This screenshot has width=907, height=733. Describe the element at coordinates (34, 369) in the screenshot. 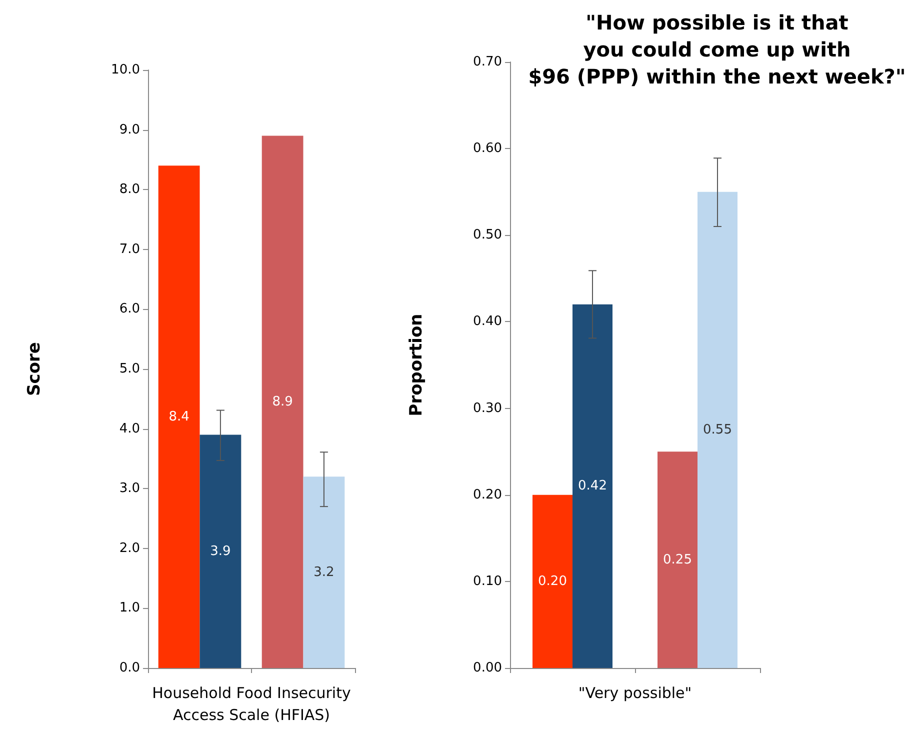

I see `y-axis-title: Score` at that location.